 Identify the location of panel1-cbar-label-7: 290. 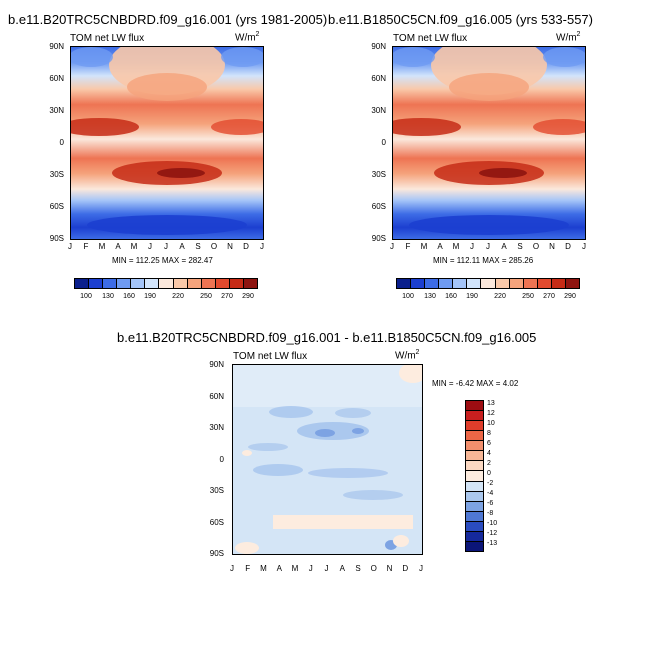
(248, 296).